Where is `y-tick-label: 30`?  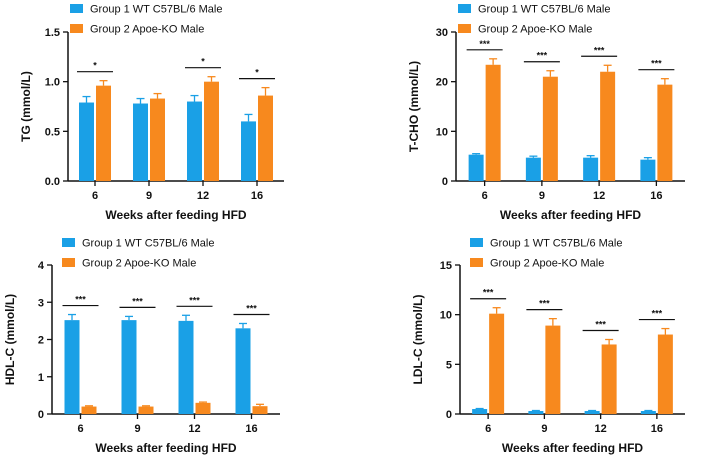
y-tick-label: 30 is located at coordinates (442, 33).